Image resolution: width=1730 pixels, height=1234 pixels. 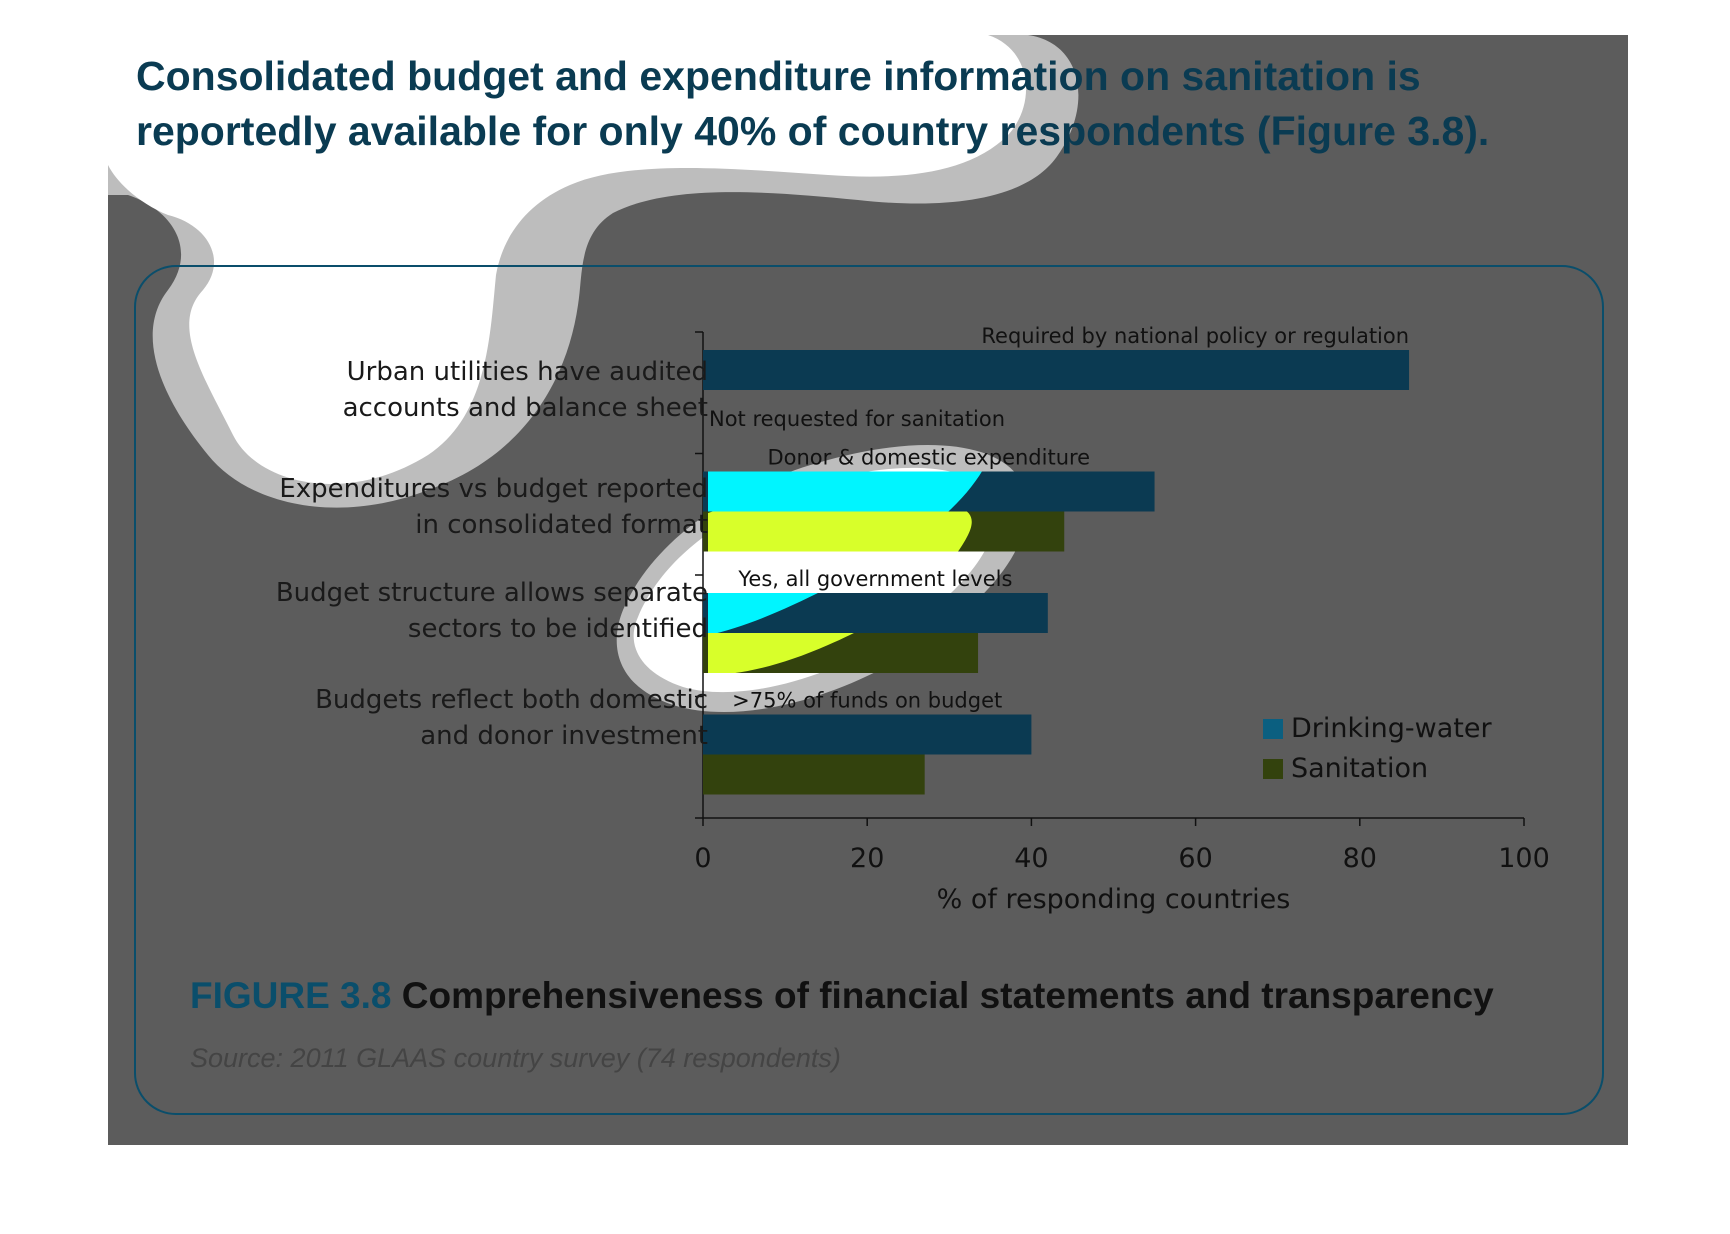 I want to click on x-tick-label-40: 40, so click(x=1031, y=858).